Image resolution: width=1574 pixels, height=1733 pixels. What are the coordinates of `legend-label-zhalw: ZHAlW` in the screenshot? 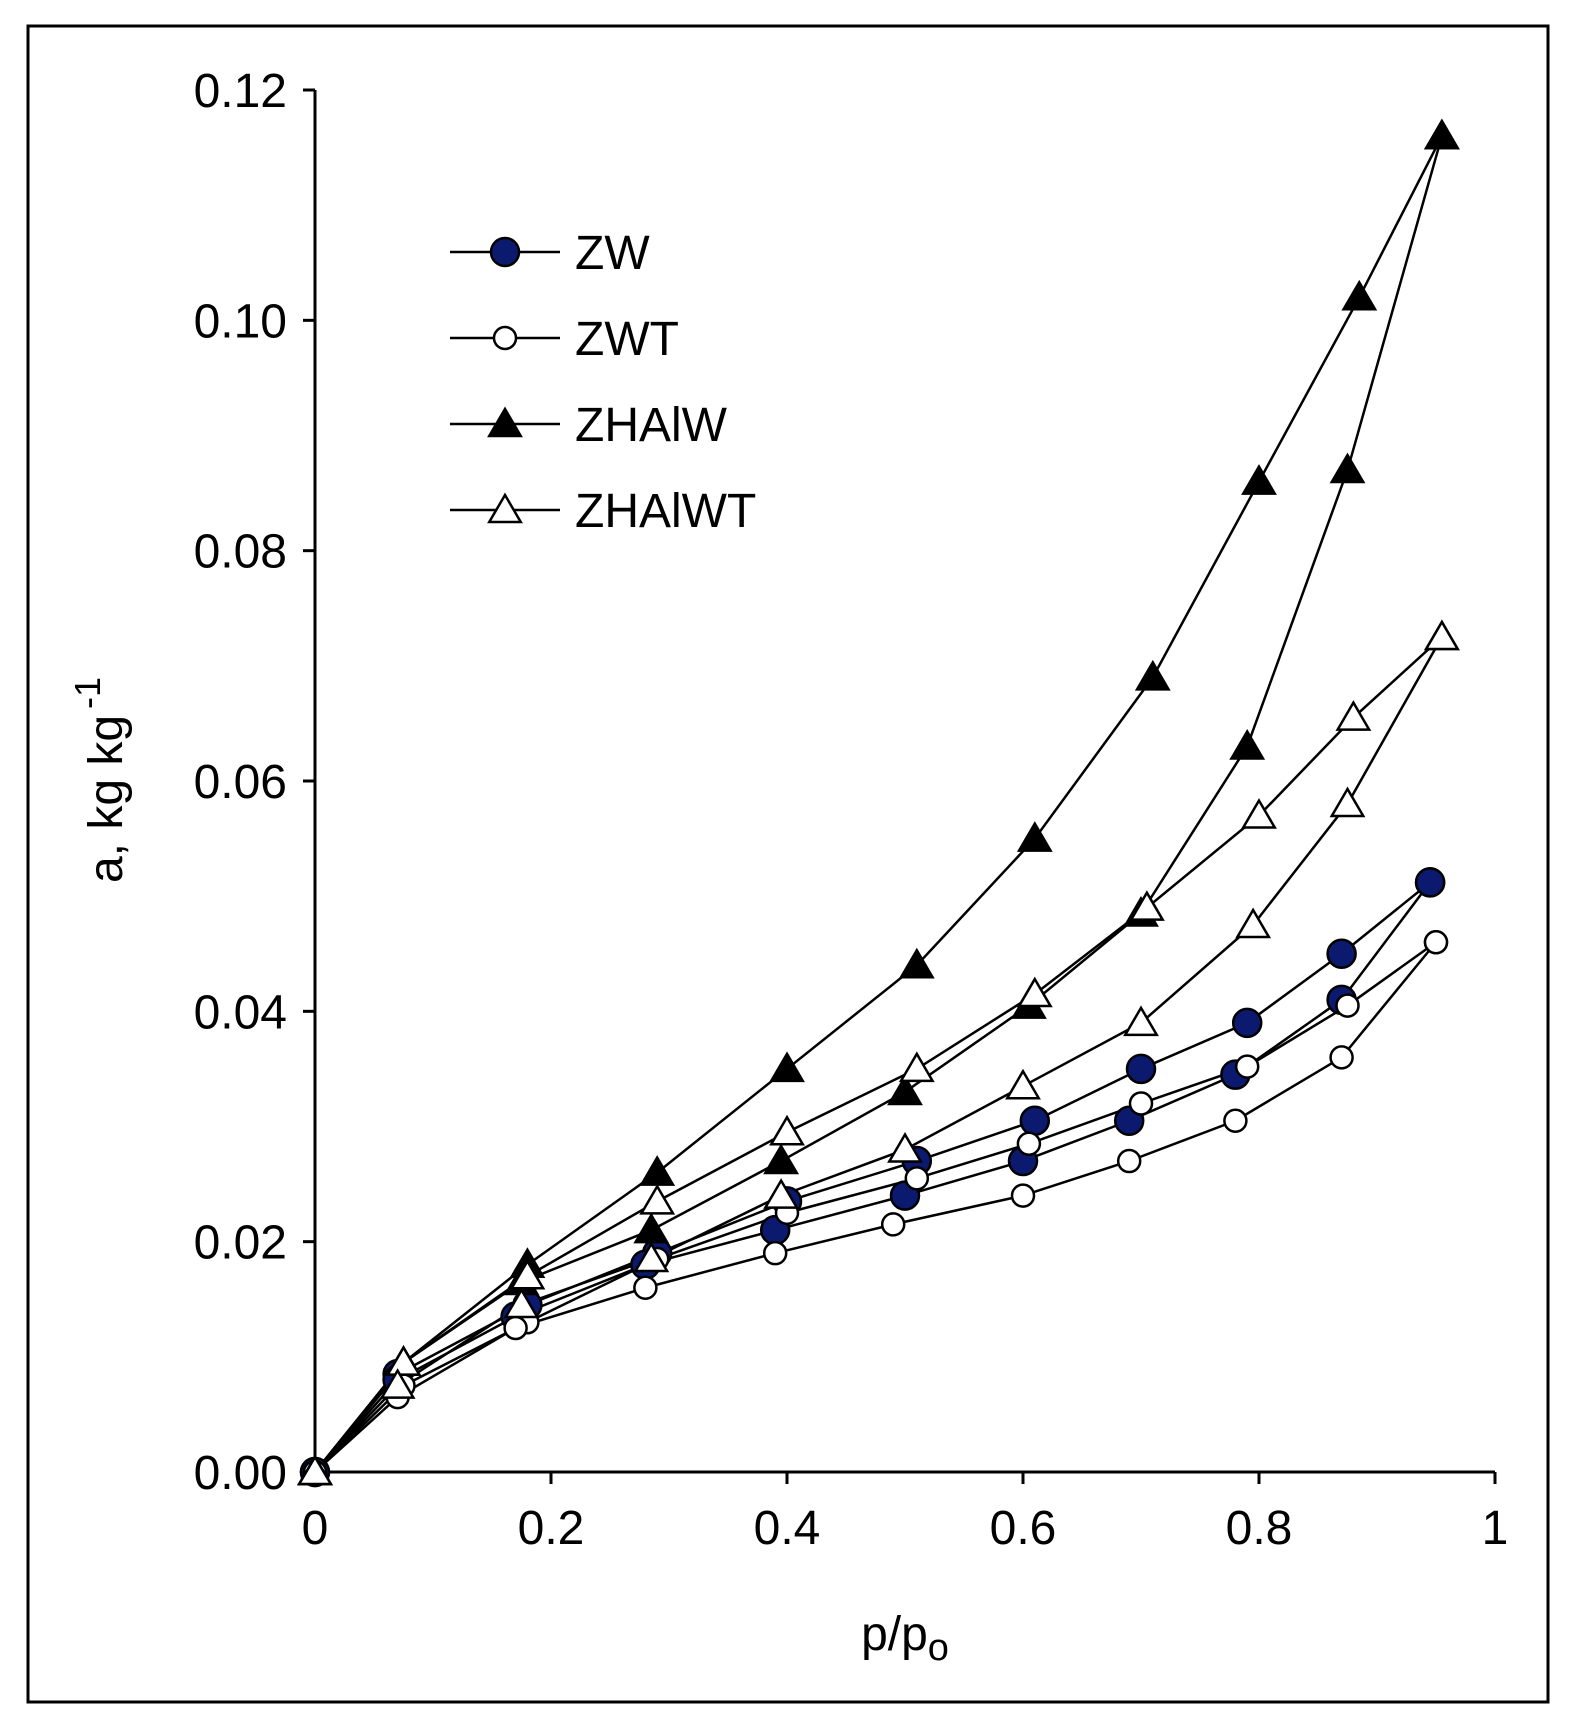 It's located at (651, 425).